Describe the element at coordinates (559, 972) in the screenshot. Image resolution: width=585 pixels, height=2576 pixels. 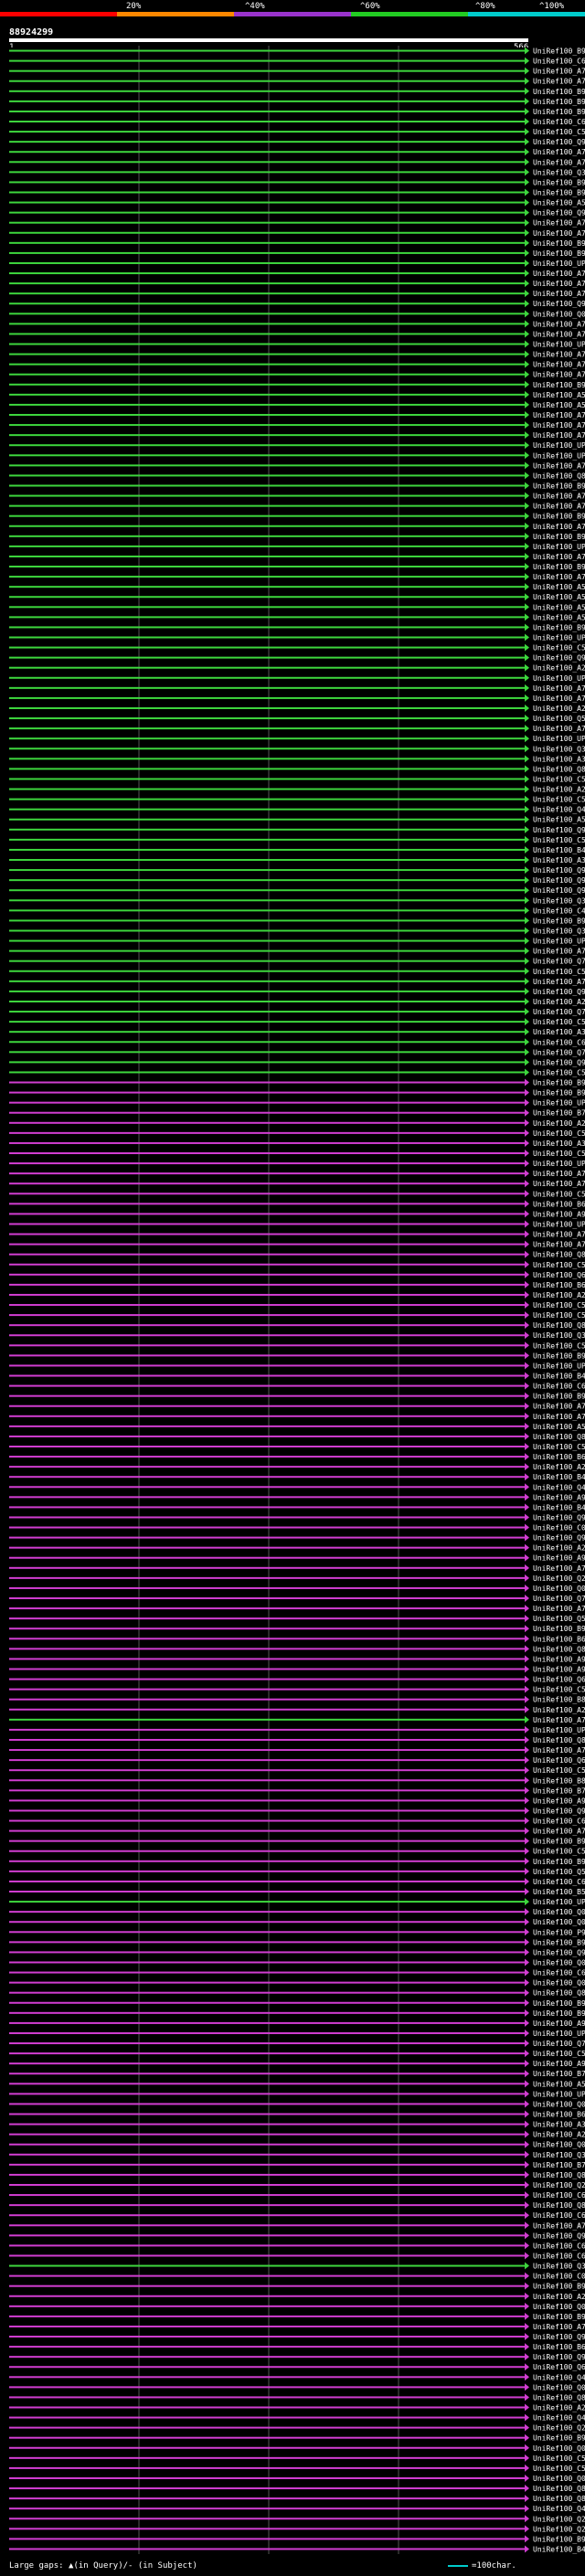
I see `hit-label-91: UniRef100_C5WKY7` at that location.